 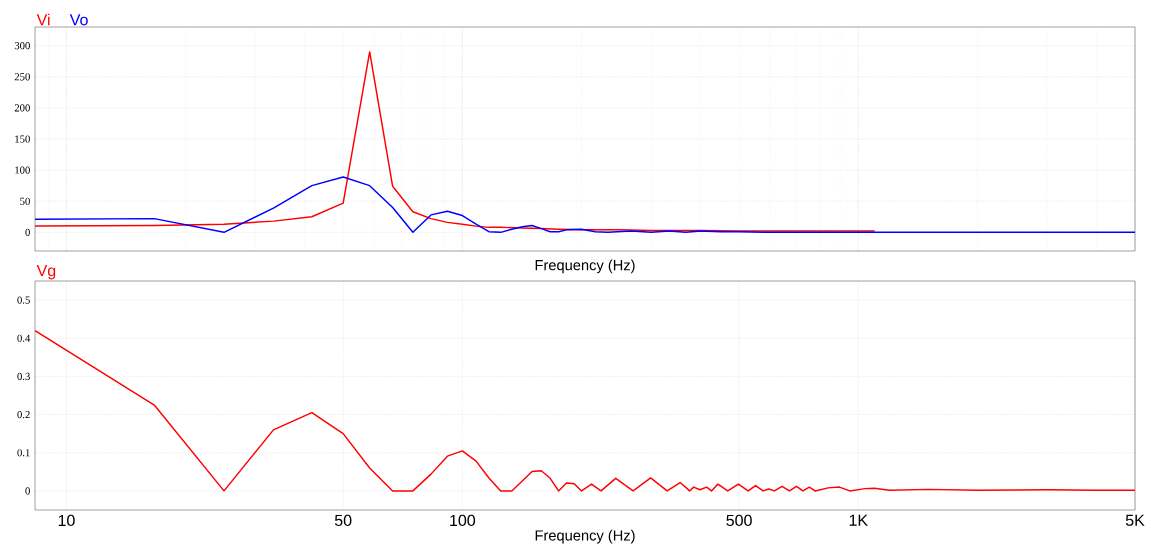 What do you see at coordinates (23, 300) in the screenshot?
I see `y-tick-label: 0.5` at bounding box center [23, 300].